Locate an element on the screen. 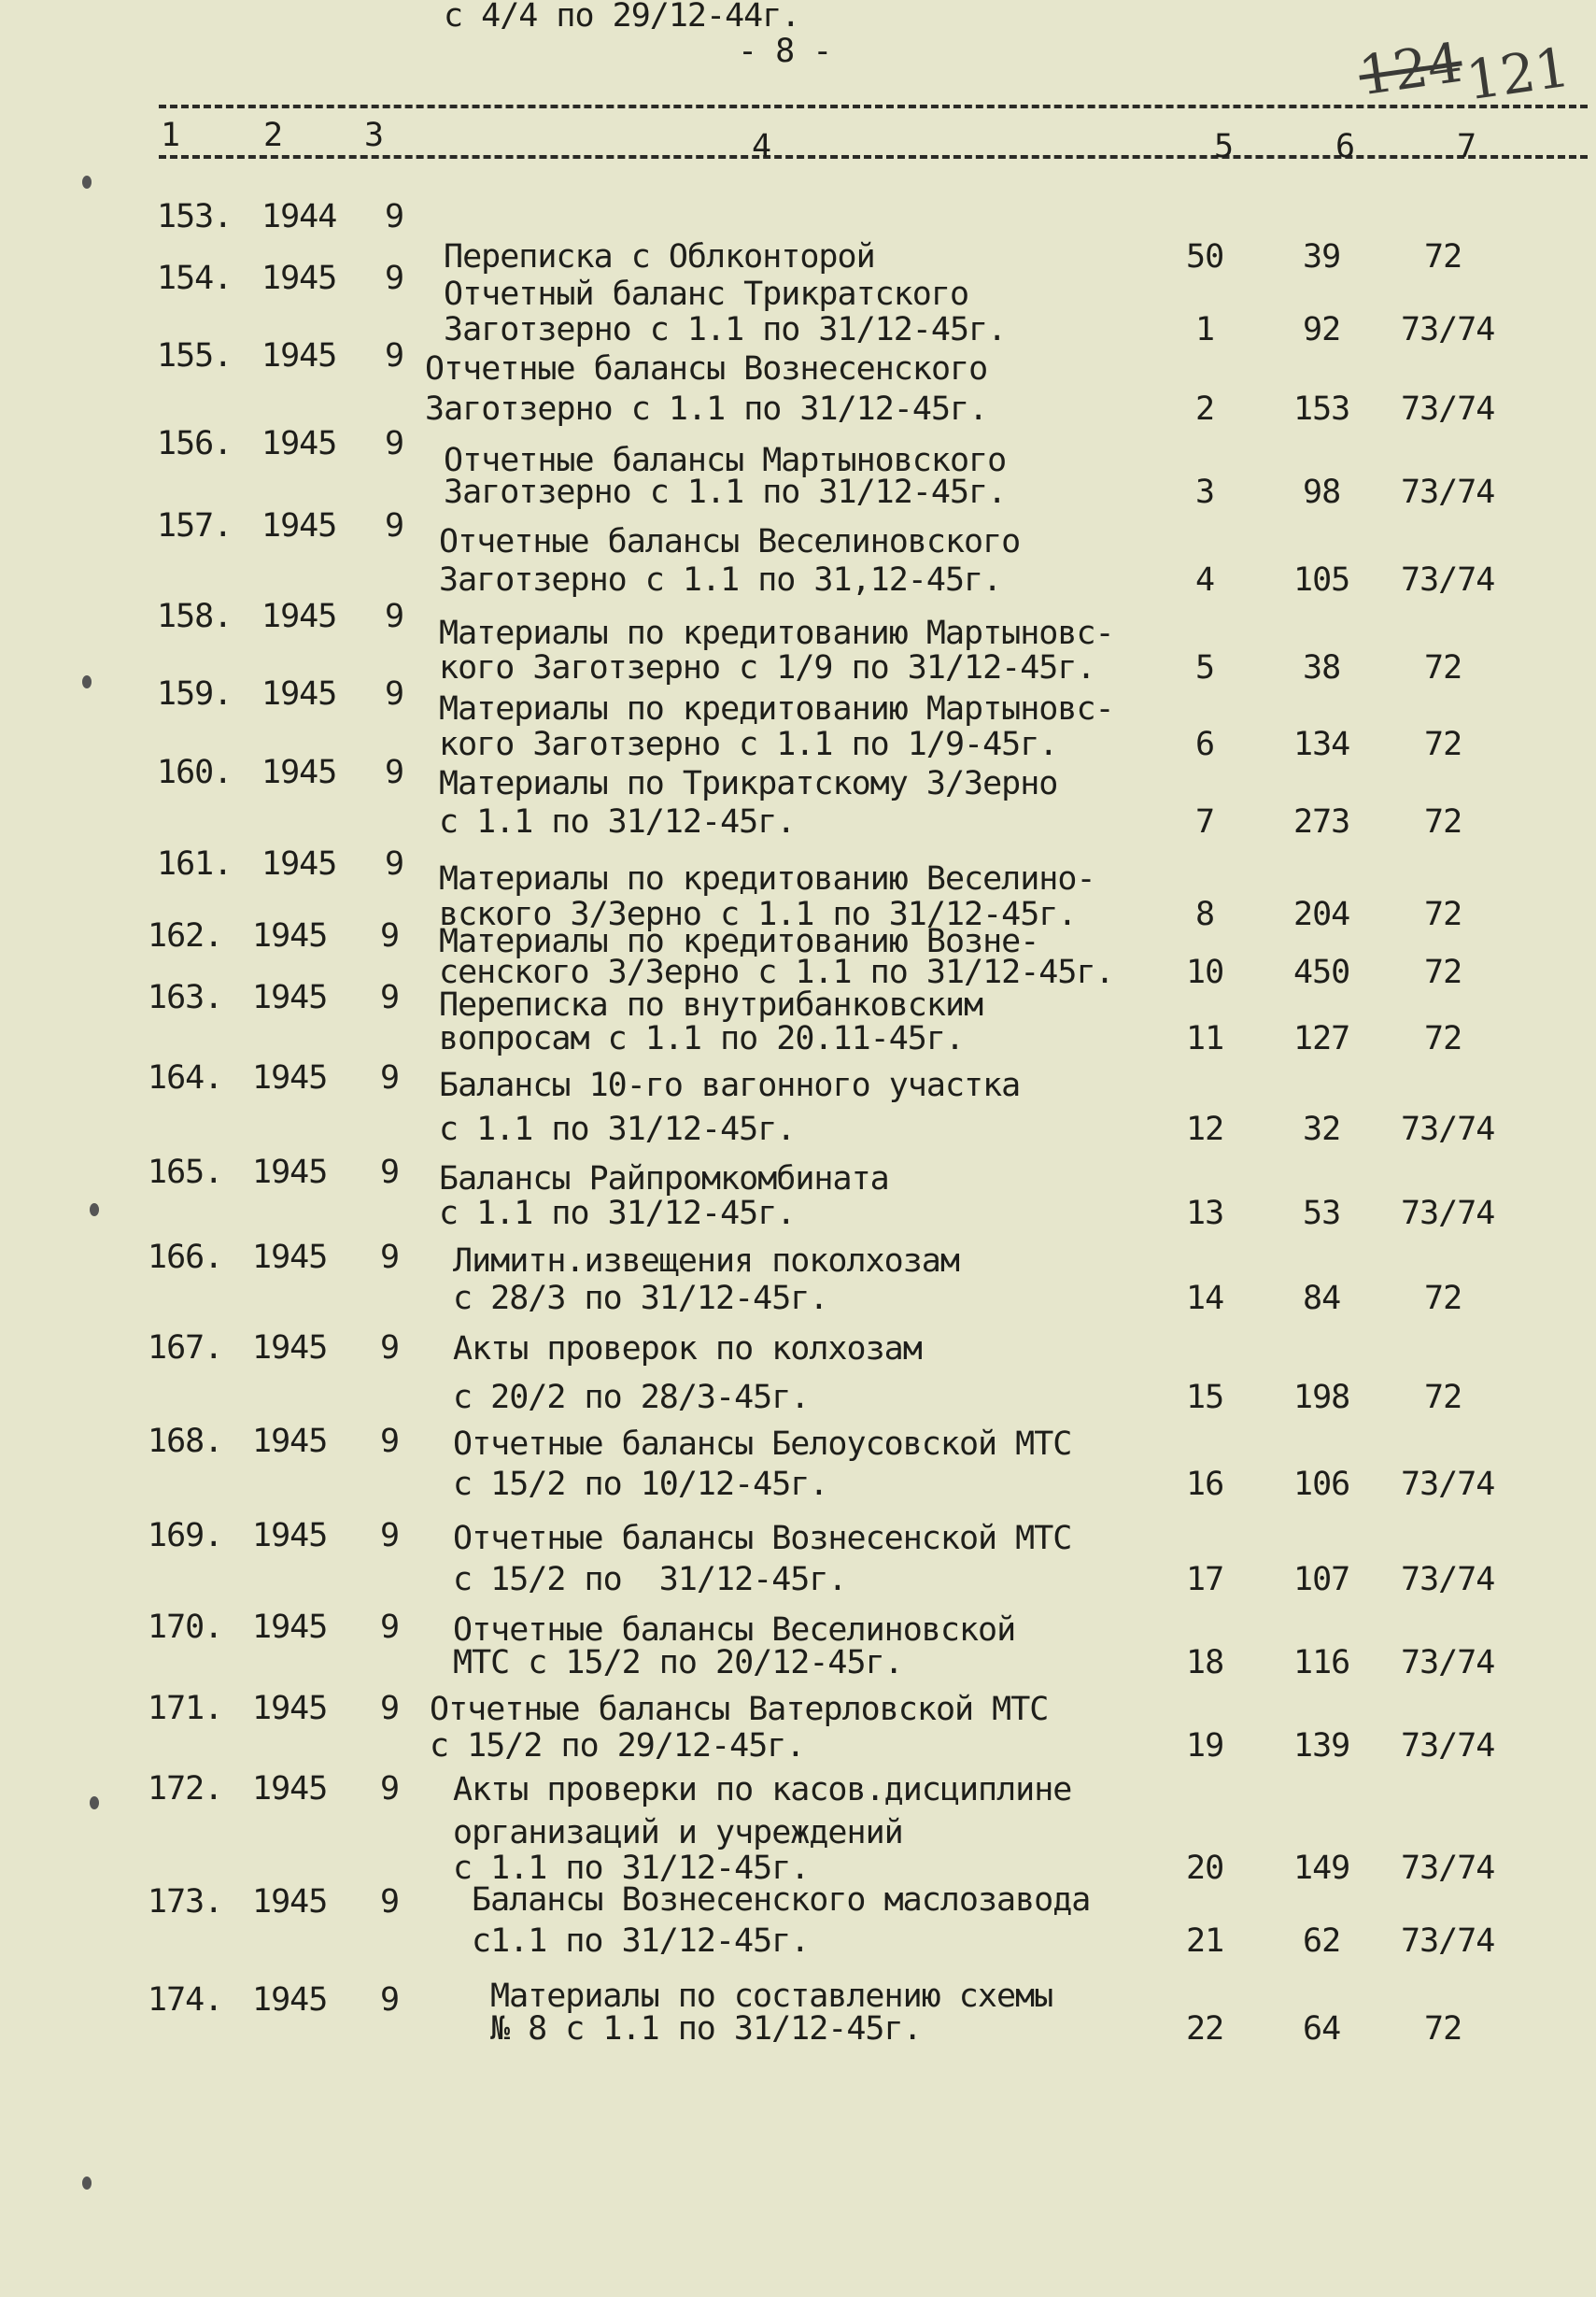 Image resolution: width=1596 pixels, height=2297 pixels. item-column-5: 11 is located at coordinates (1205, 1039).